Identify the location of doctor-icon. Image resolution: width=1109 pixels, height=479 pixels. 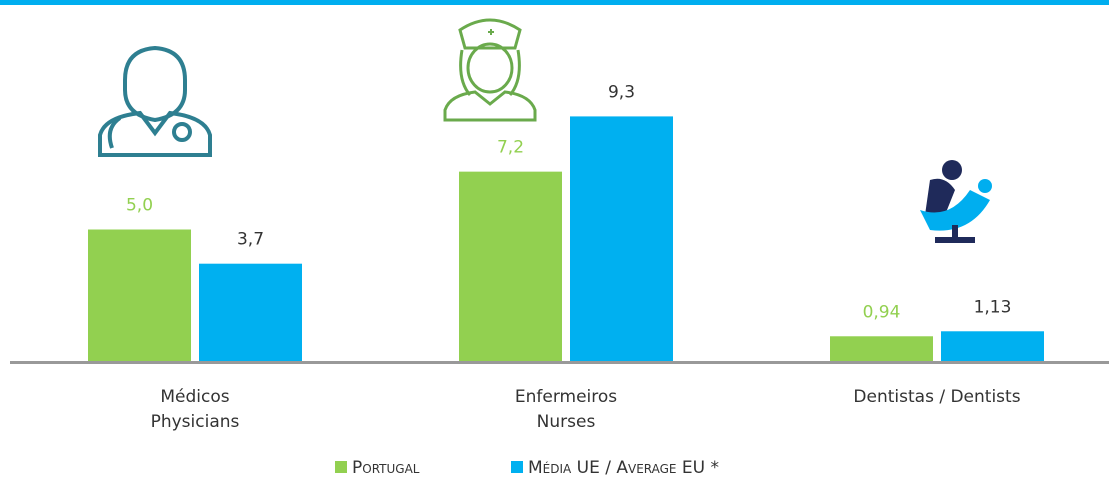
(155, 101).